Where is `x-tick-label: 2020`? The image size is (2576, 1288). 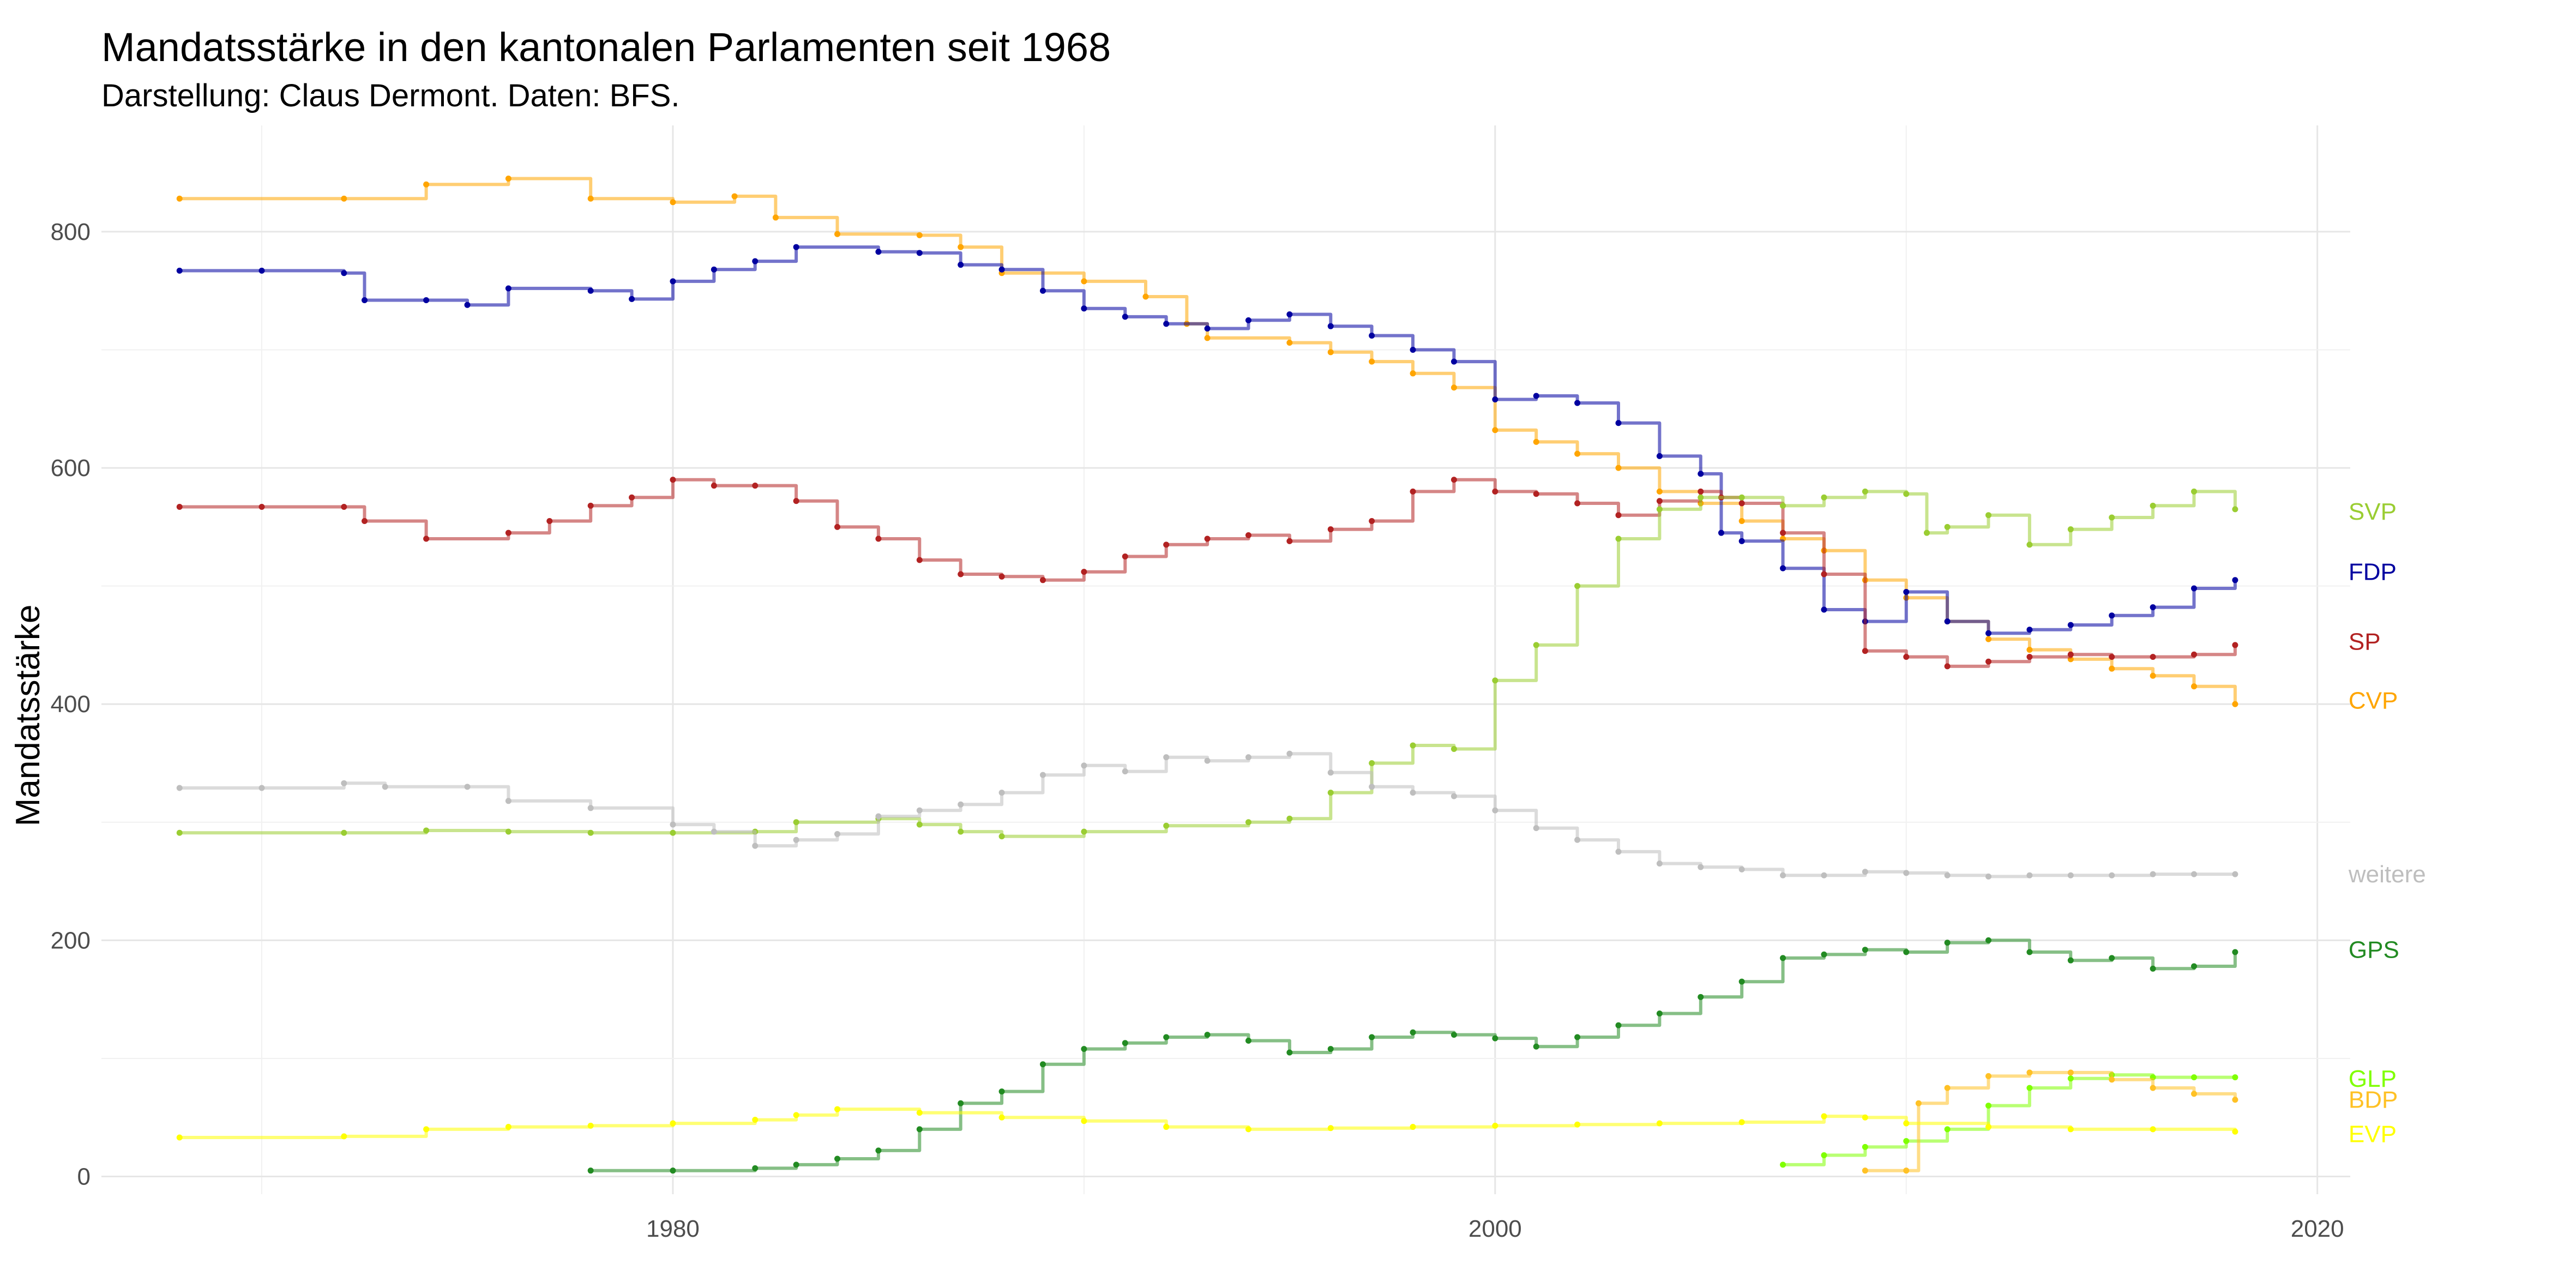
x-tick-label: 2020 is located at coordinates (2317, 1228).